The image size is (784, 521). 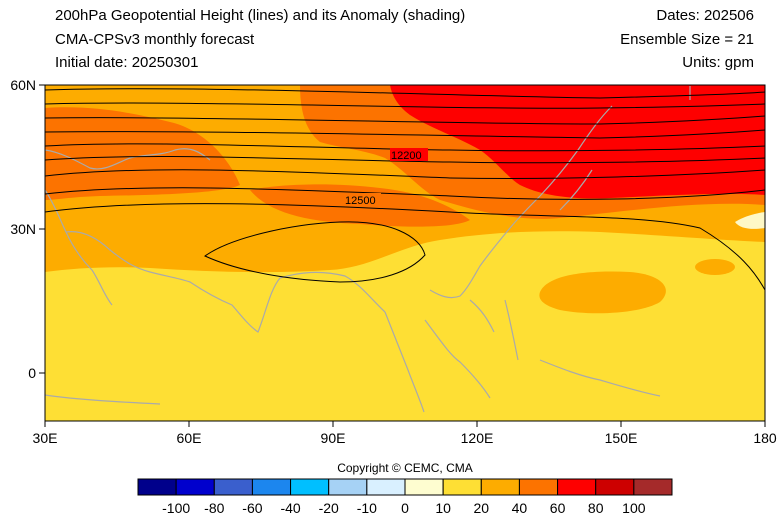 I want to click on colorbar-label: 40, so click(x=520, y=508).